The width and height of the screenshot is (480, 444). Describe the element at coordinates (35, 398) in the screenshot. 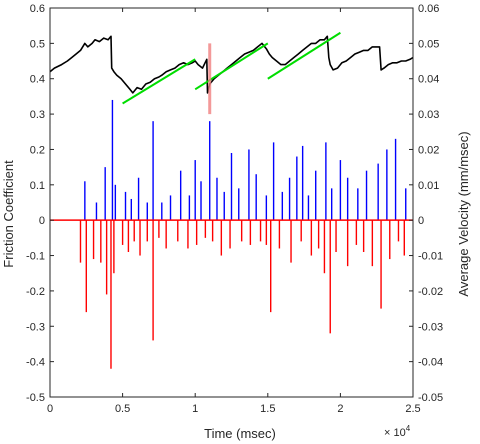

I see `y-left-tick-label: -0.5` at that location.